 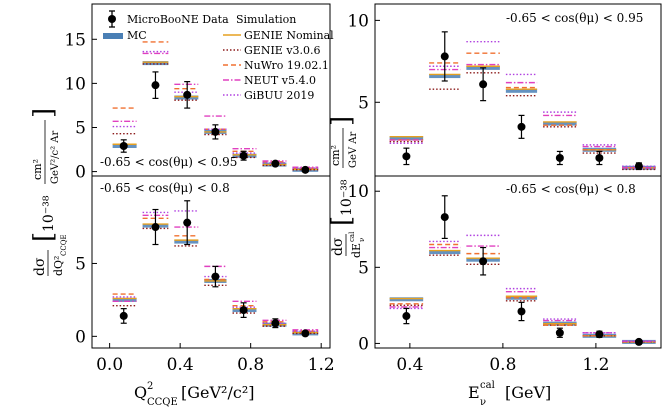 I want to click on right_top-ytick-label: 10, so click(x=358, y=21).